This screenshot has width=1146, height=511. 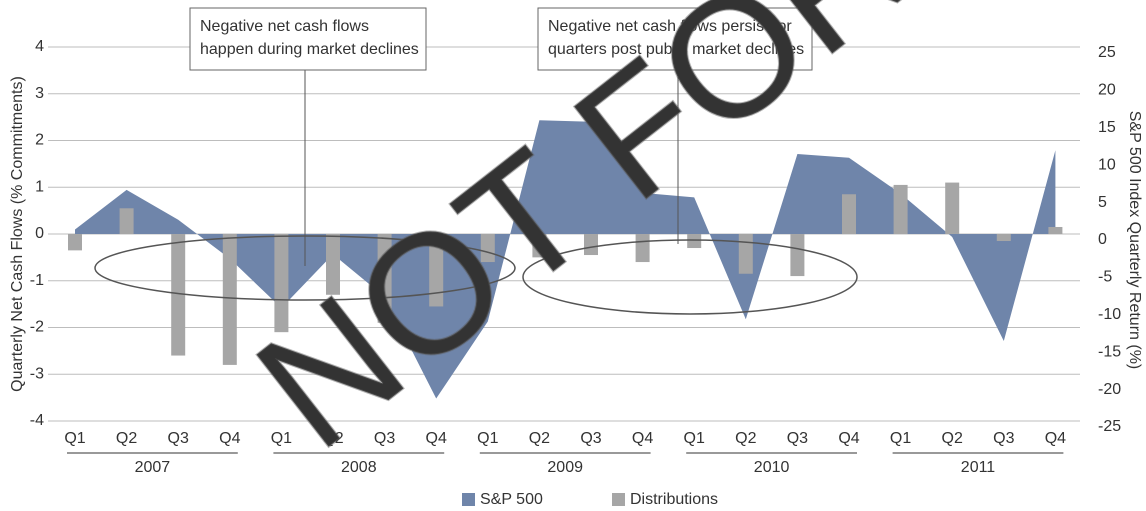 What do you see at coordinates (153, 467) in the screenshot?
I see `year-label: 2007` at bounding box center [153, 467].